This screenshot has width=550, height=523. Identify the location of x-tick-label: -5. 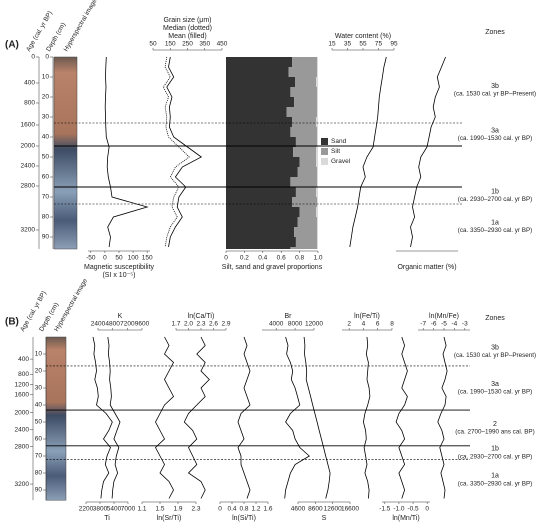
(444, 324).